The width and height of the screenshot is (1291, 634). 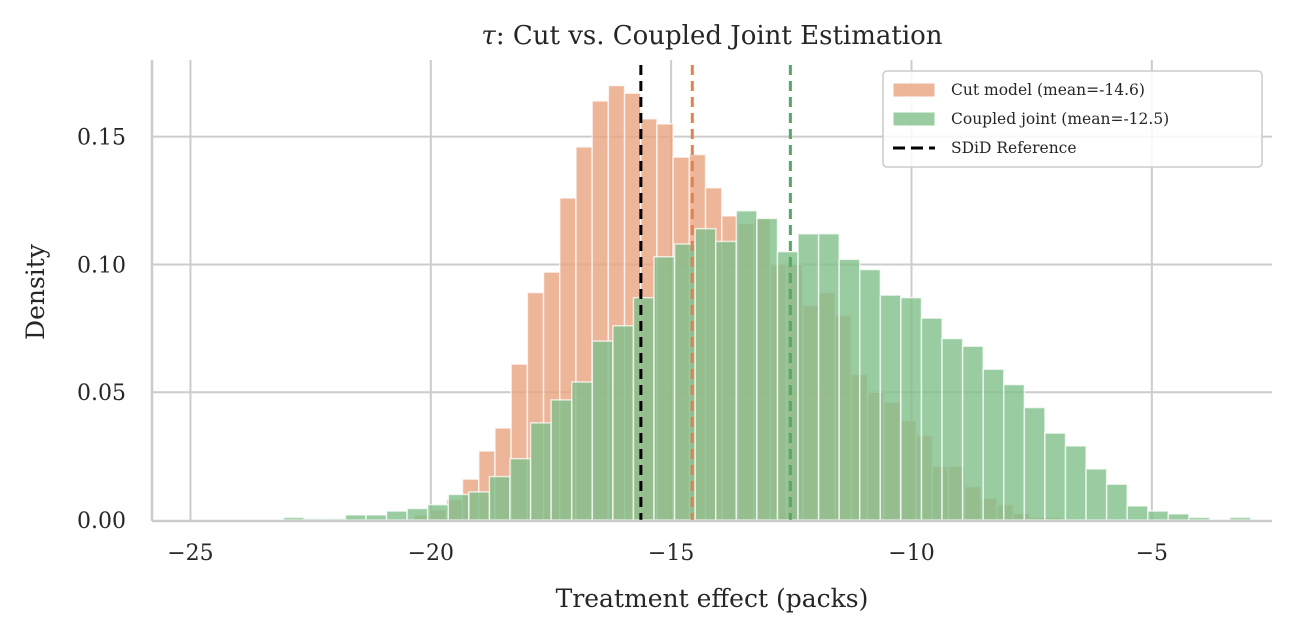 I want to click on y-axis-ticks: 0.00 0.05 0.10 0.15, so click(x=101, y=330).